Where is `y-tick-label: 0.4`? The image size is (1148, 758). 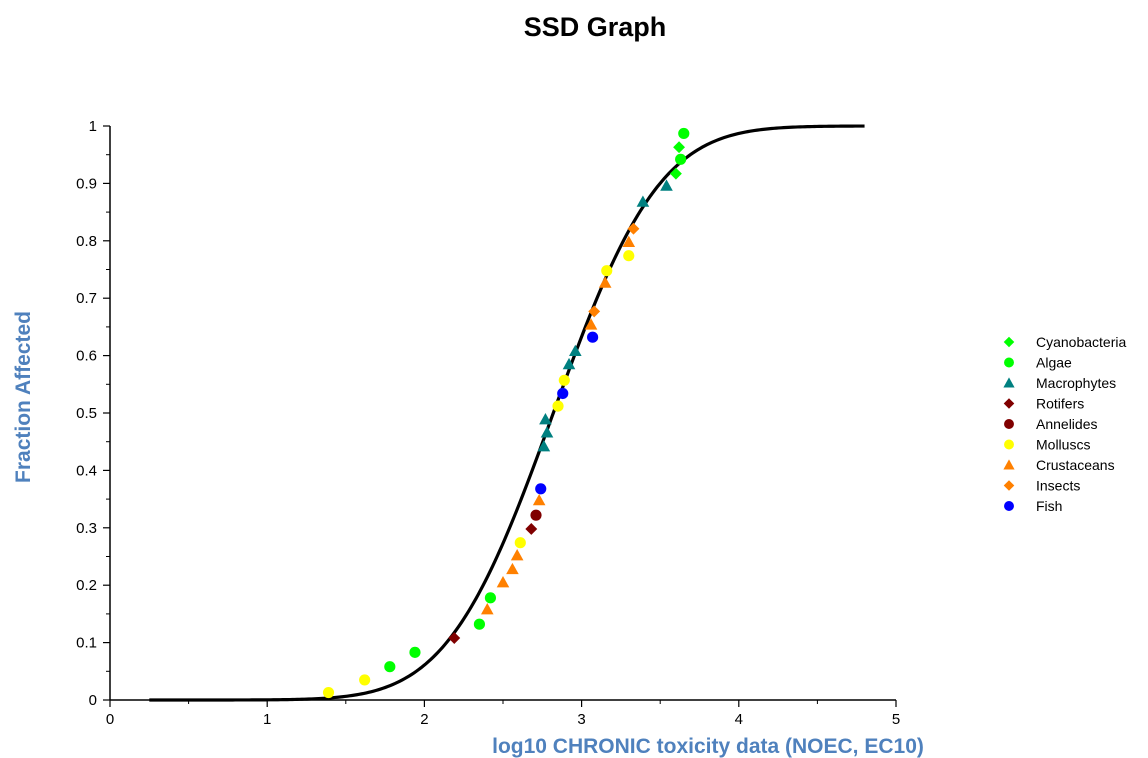
y-tick-label: 0.4 is located at coordinates (86, 470).